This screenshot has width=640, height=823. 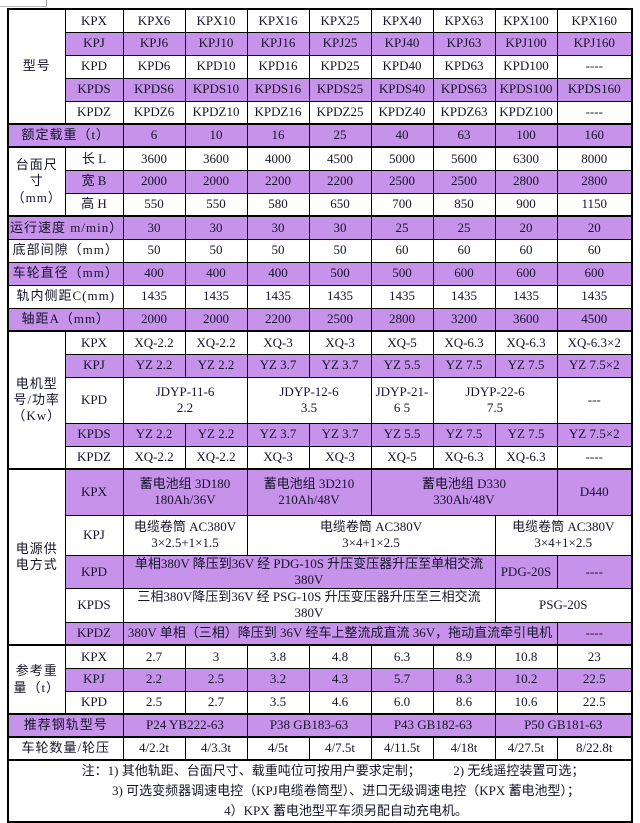 What do you see at coordinates (340, 66) in the screenshot?
I see `data-cell: KPD25` at bounding box center [340, 66].